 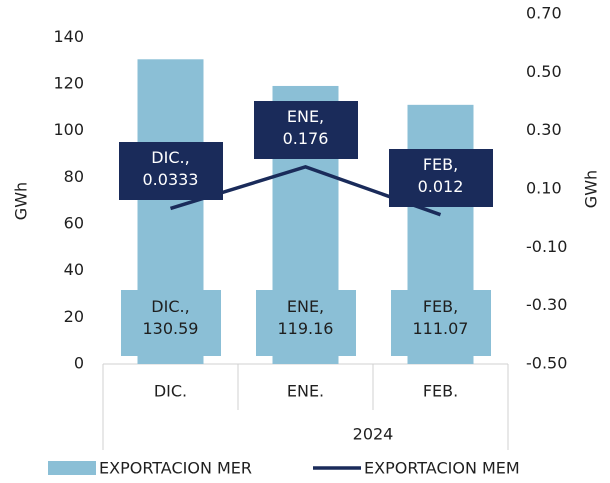 What do you see at coordinates (170, 391) in the screenshot?
I see `x-tick-label: DIC.` at bounding box center [170, 391].